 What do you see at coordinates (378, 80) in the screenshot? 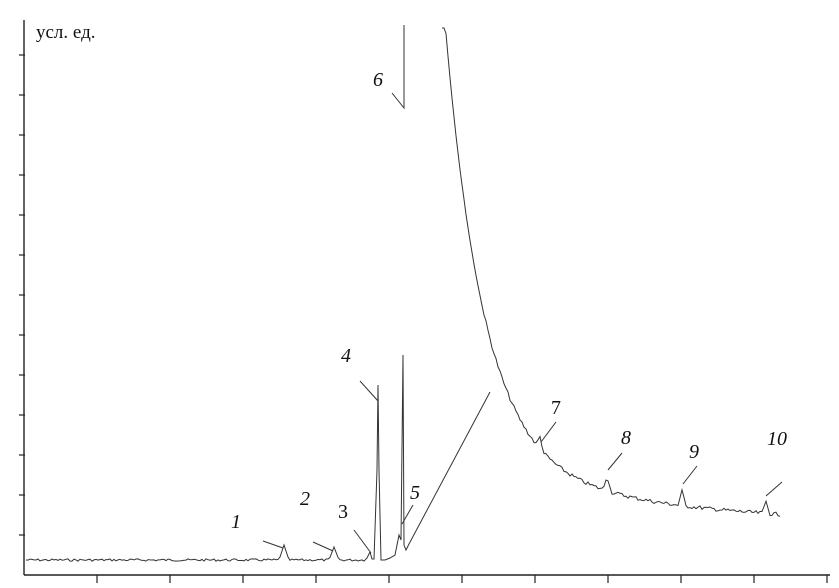
I see `peak-label: 6` at bounding box center [378, 80].